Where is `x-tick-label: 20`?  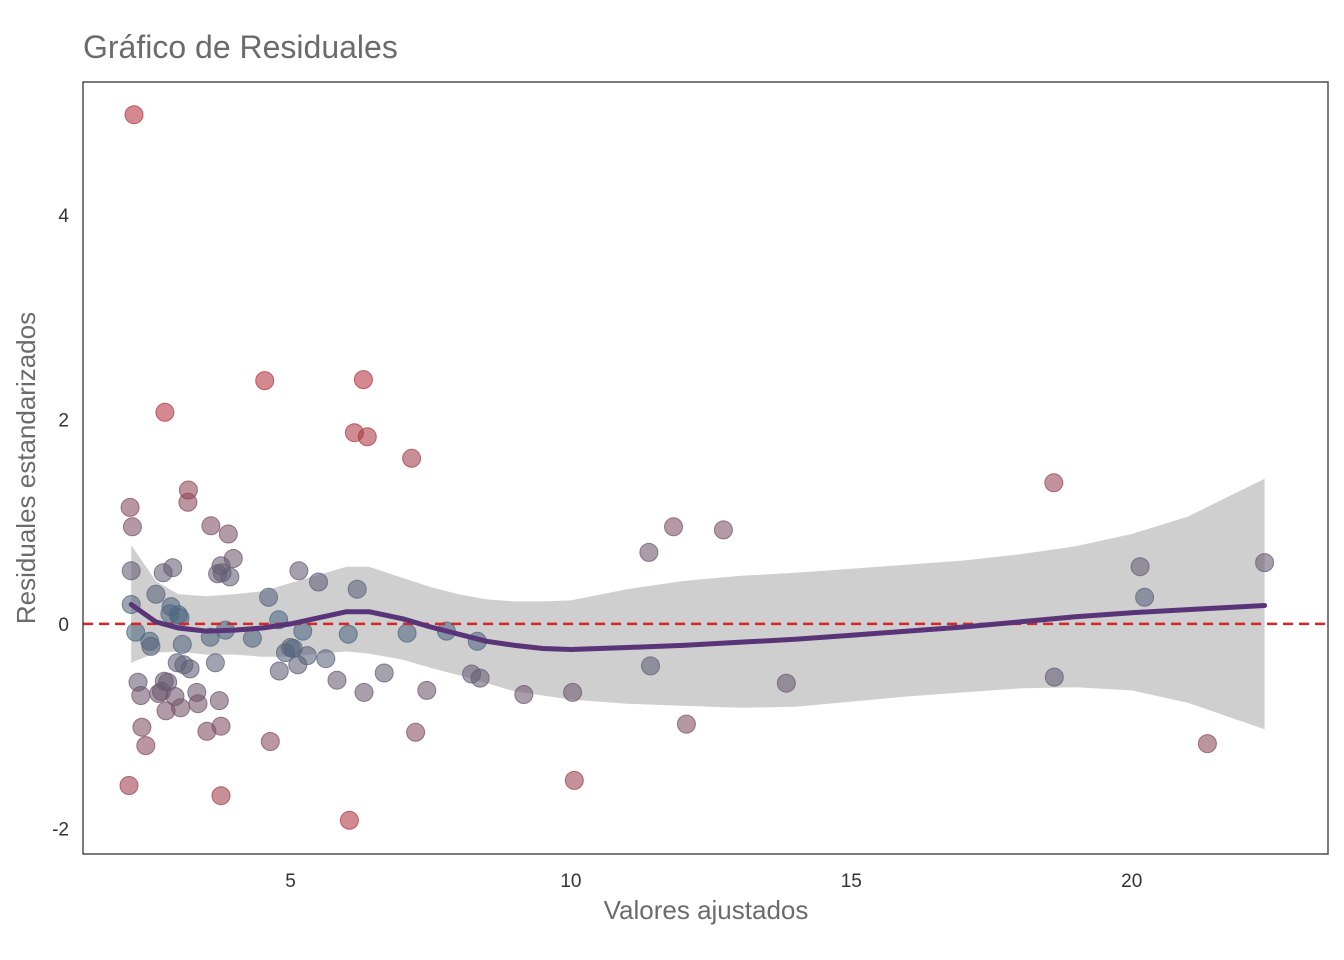 x-tick-label: 20 is located at coordinates (1131, 881).